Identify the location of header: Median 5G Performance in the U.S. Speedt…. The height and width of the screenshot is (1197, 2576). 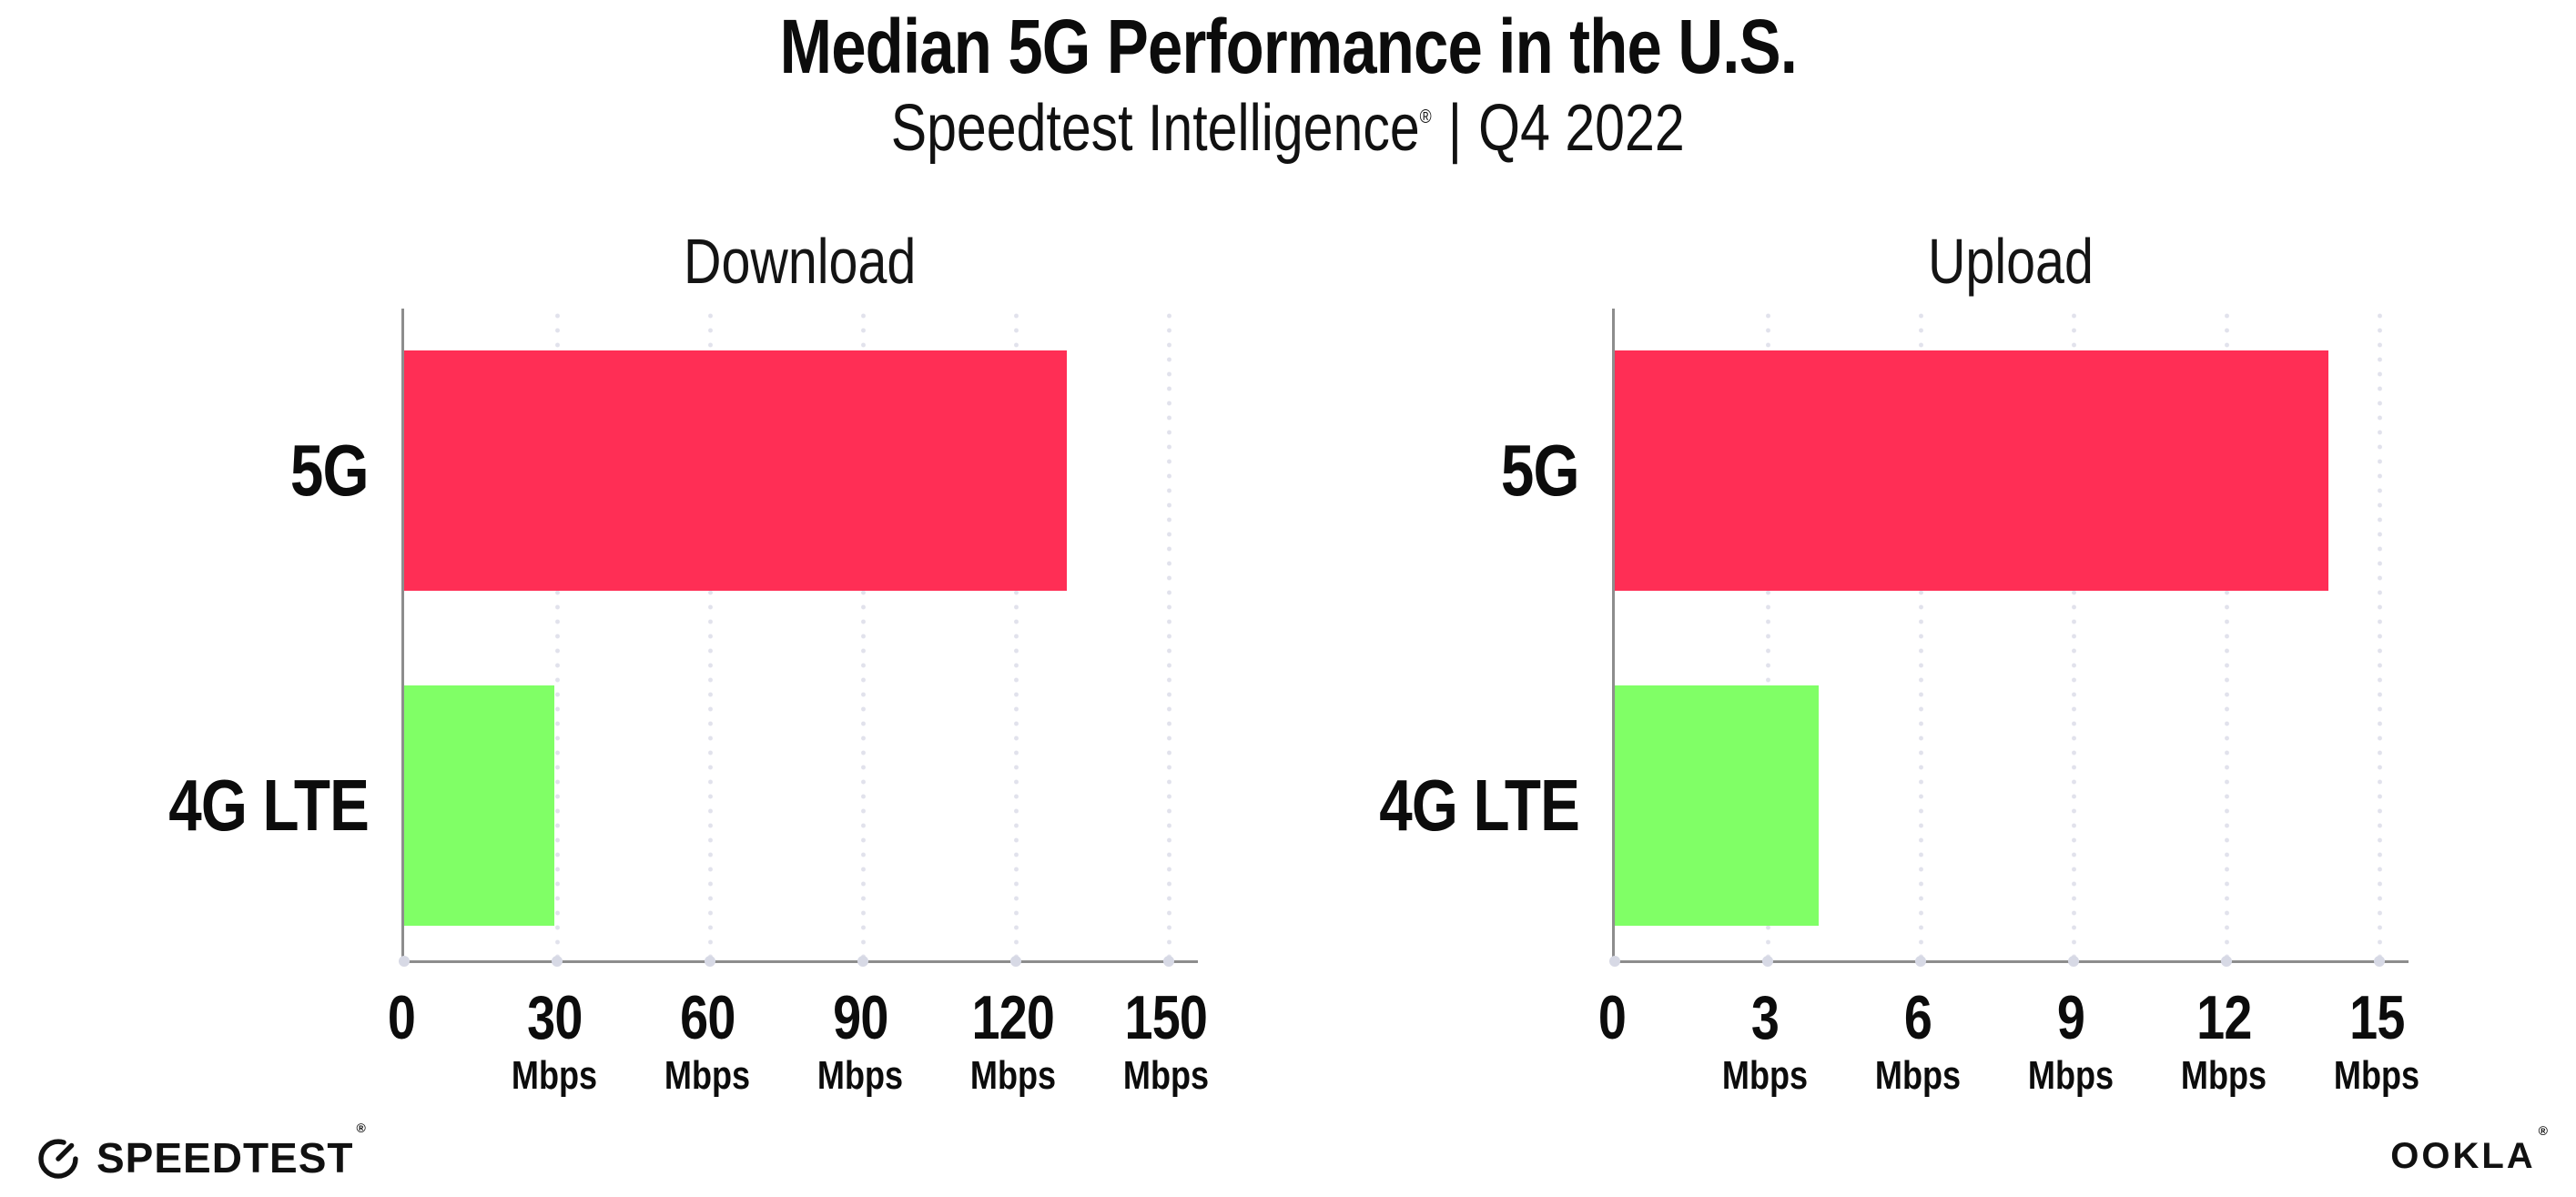
(1288, 85).